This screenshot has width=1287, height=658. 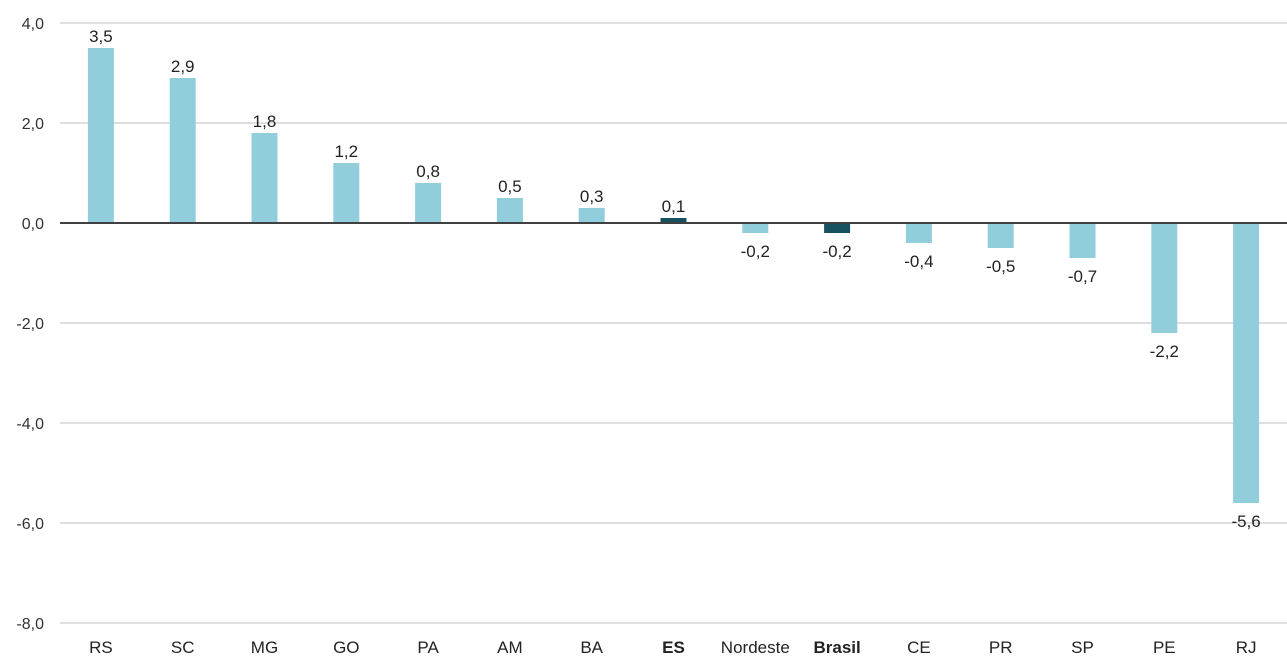 What do you see at coordinates (591, 647) in the screenshot?
I see `x-category-label: BA` at bounding box center [591, 647].